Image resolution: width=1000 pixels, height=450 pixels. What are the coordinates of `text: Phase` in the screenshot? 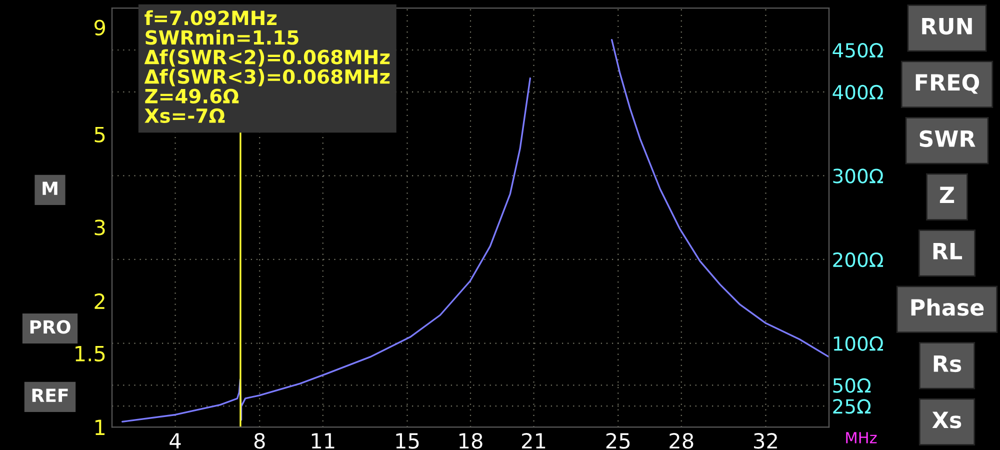 It's located at (947, 307).